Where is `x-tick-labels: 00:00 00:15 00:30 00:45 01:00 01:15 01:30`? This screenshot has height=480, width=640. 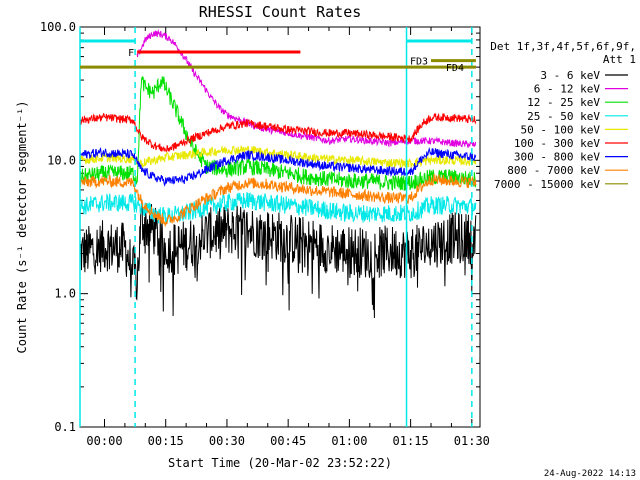 x-tick-labels: 00:00 00:15 00:30 00:45 01:00 01:15 01:30 is located at coordinates (287, 441).